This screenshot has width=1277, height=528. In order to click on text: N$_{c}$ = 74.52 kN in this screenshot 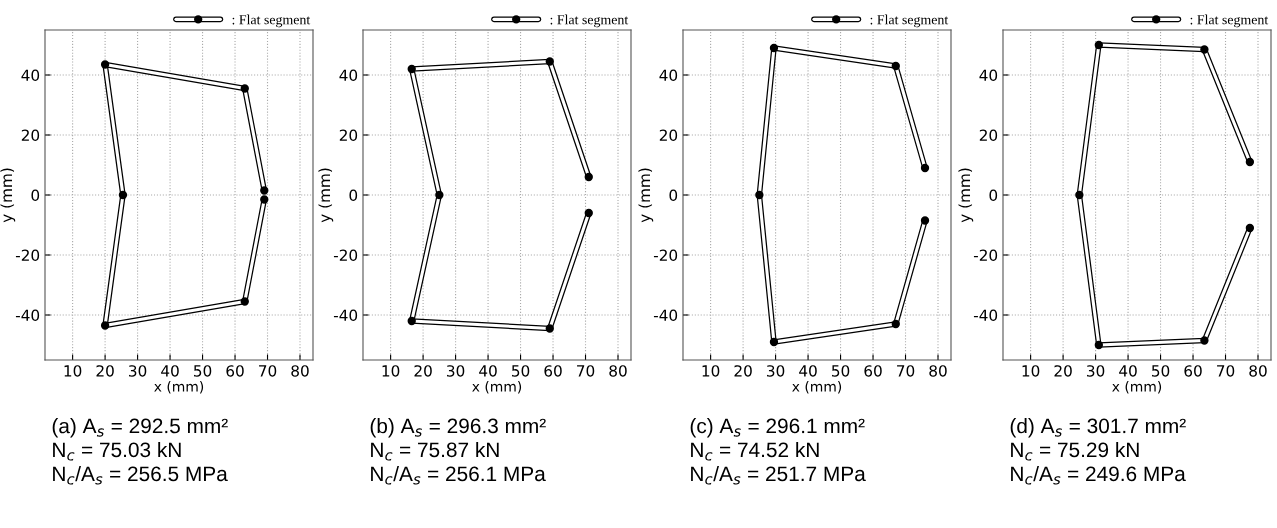, I will do `click(755, 451)`.